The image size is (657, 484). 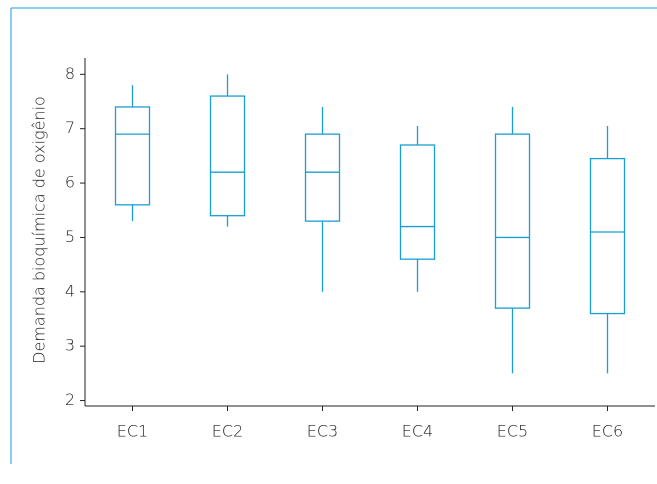 I want to click on y-tick-label: 8, so click(x=70, y=73).